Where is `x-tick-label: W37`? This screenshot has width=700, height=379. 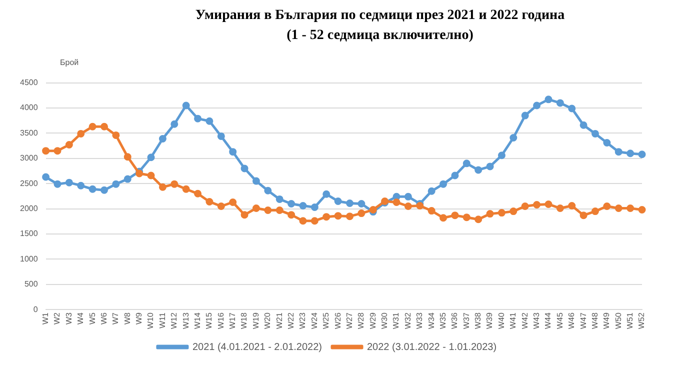
x-tick-label: W37 is located at coordinates (466, 321).